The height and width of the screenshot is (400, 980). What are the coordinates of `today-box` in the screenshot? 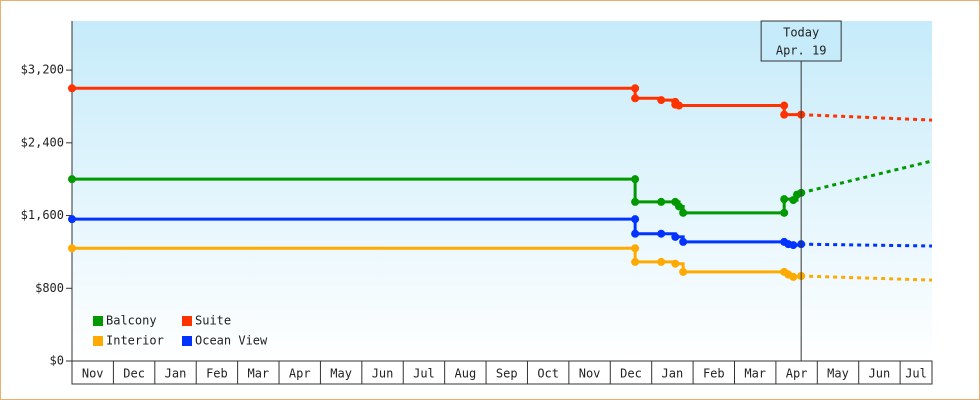 It's located at (801, 41).